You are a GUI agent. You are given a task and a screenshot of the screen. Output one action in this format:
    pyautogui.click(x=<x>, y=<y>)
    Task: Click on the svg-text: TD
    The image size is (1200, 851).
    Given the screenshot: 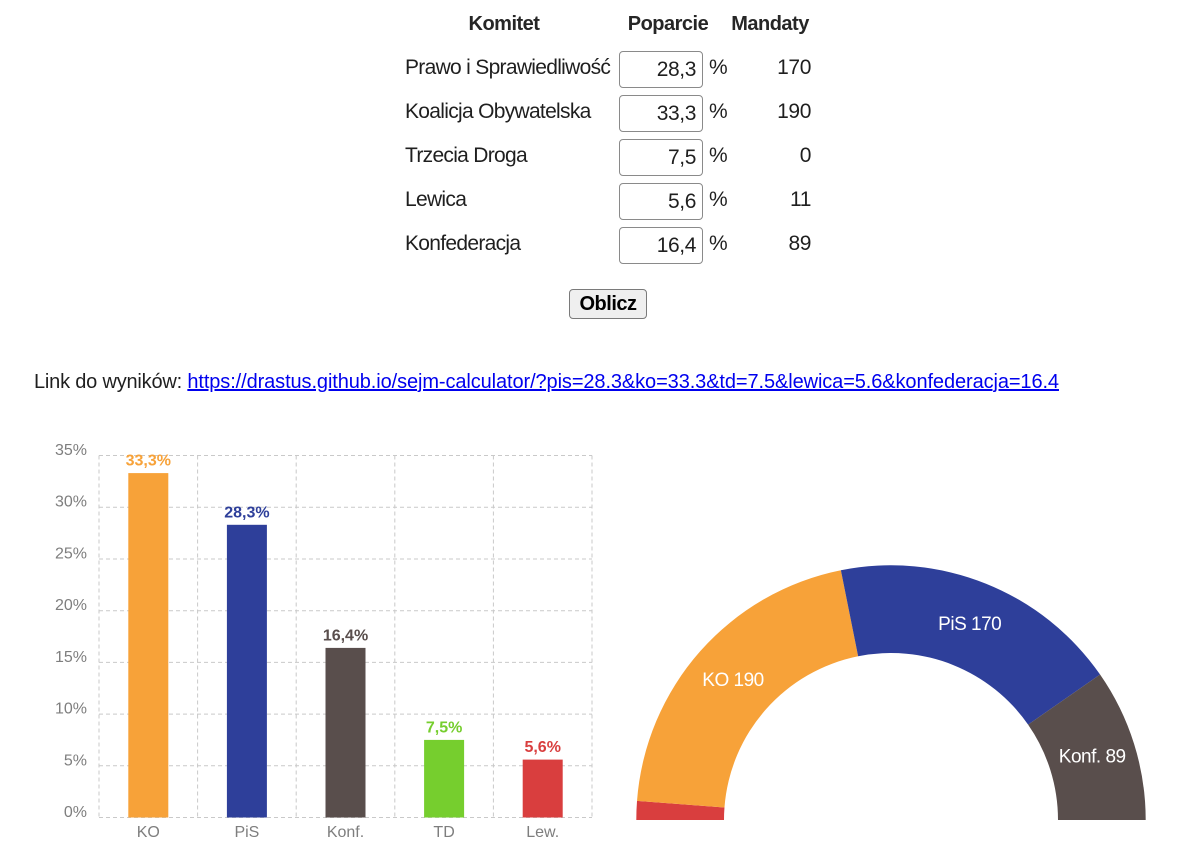 What is the action you would take?
    pyautogui.click(x=443, y=832)
    